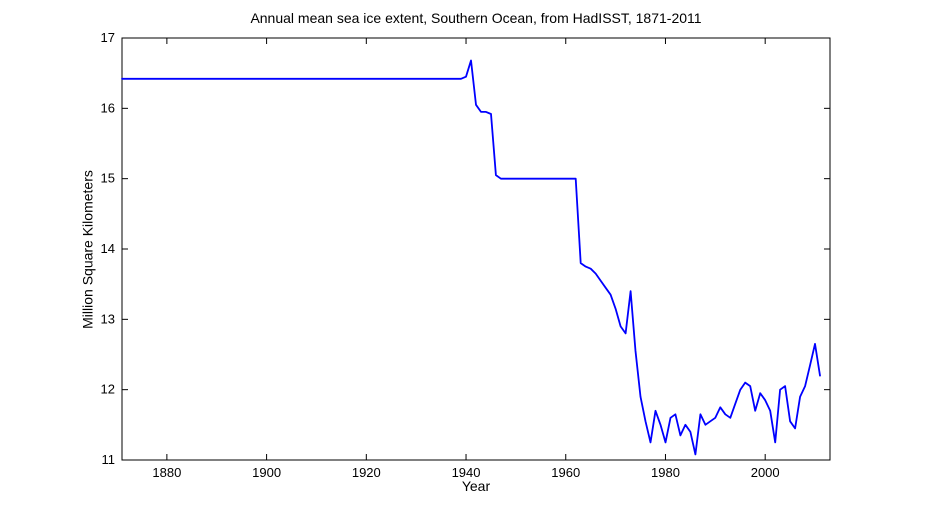 The image size is (926, 520). I want to click on x-tick-label: 2000, so click(765, 472).